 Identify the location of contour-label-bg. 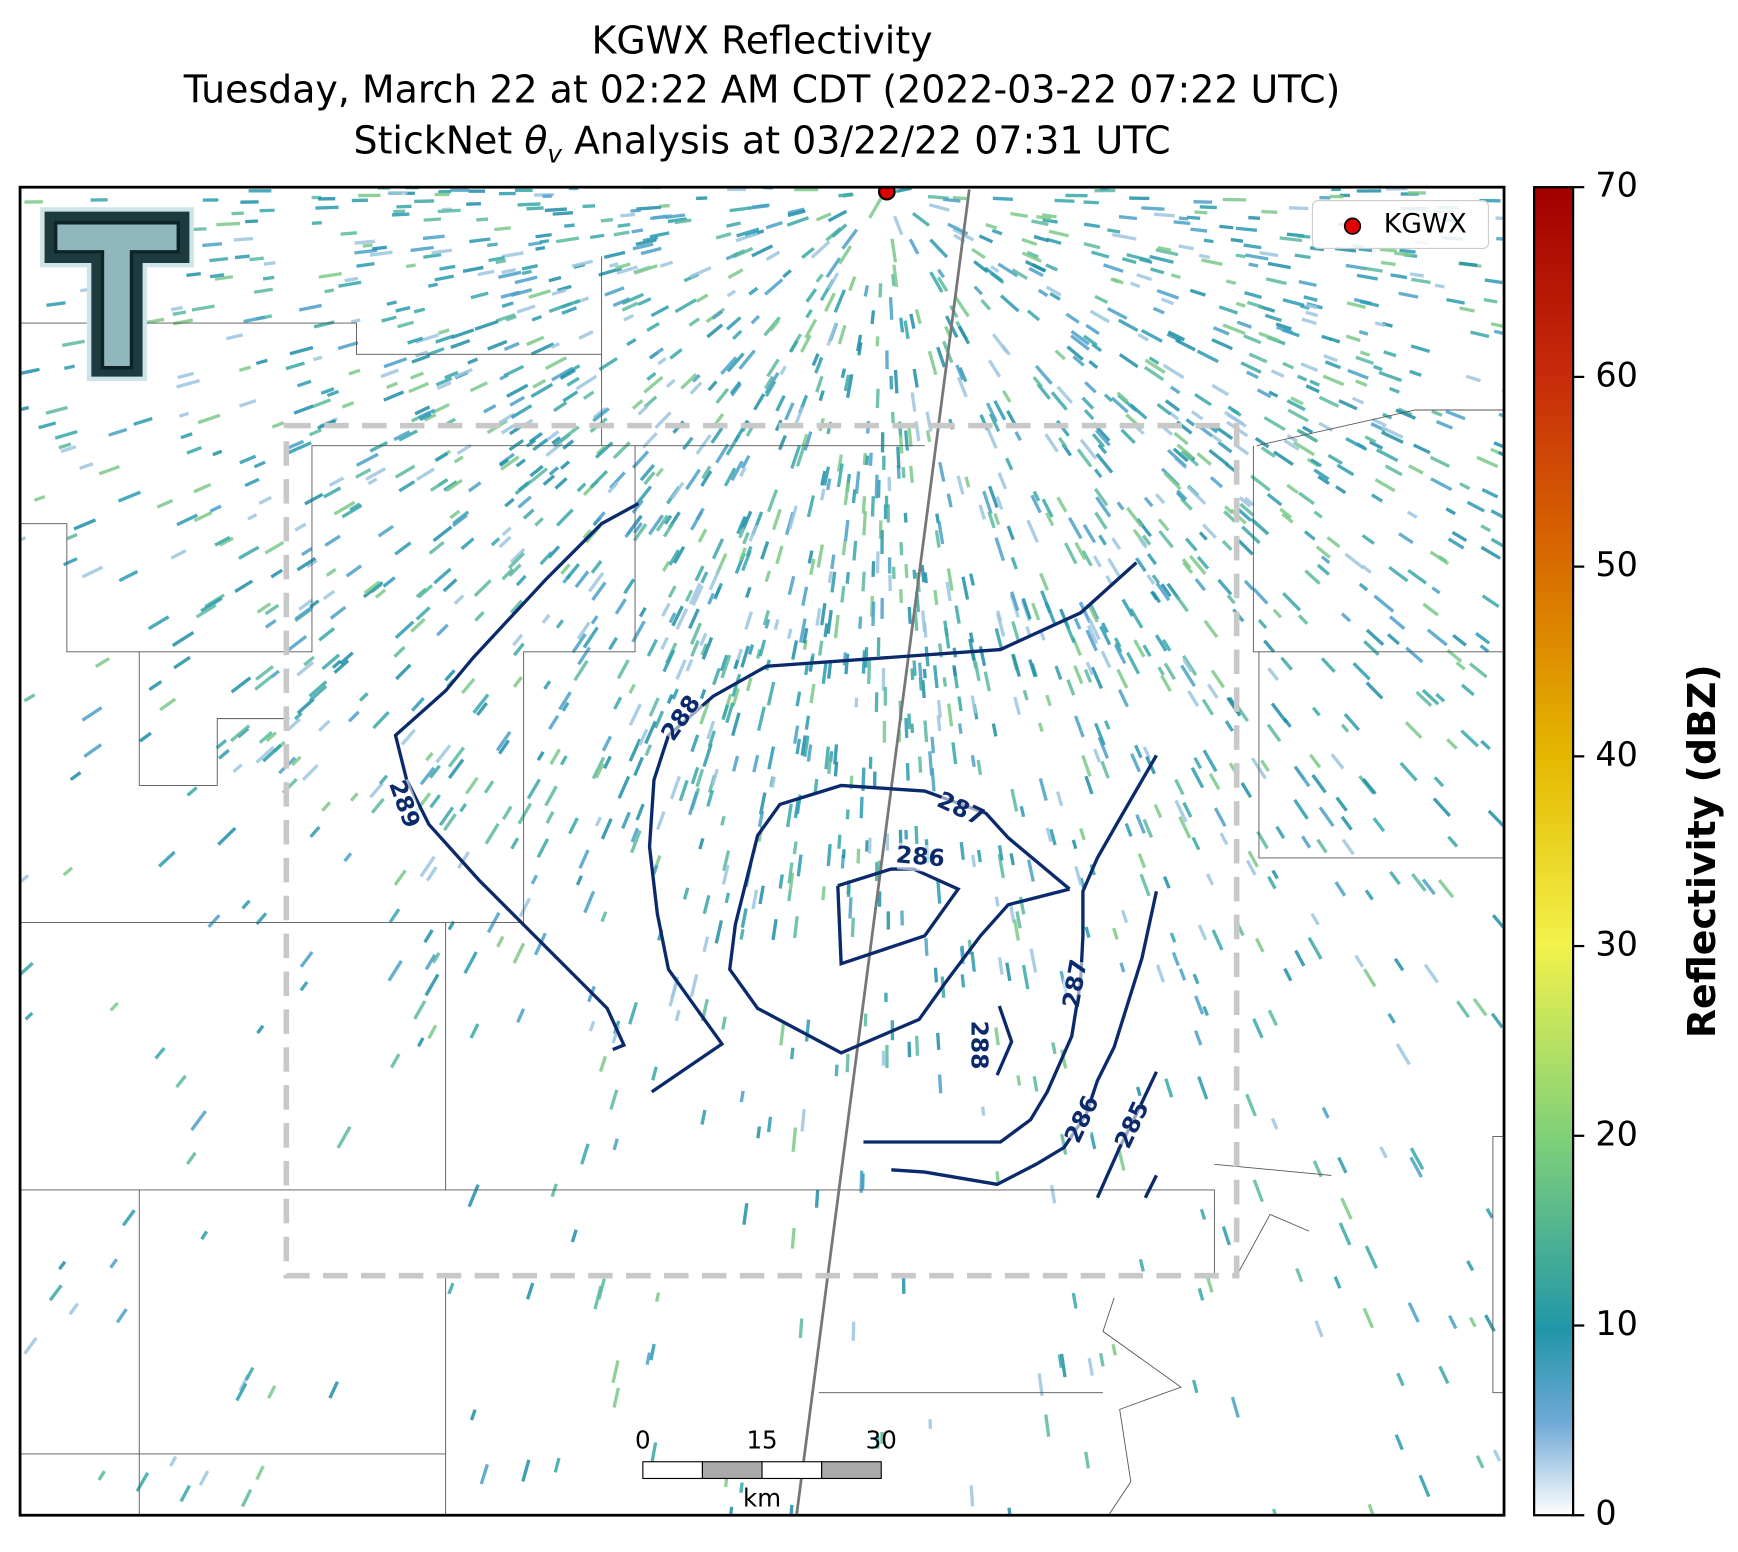
(1083, 1119).